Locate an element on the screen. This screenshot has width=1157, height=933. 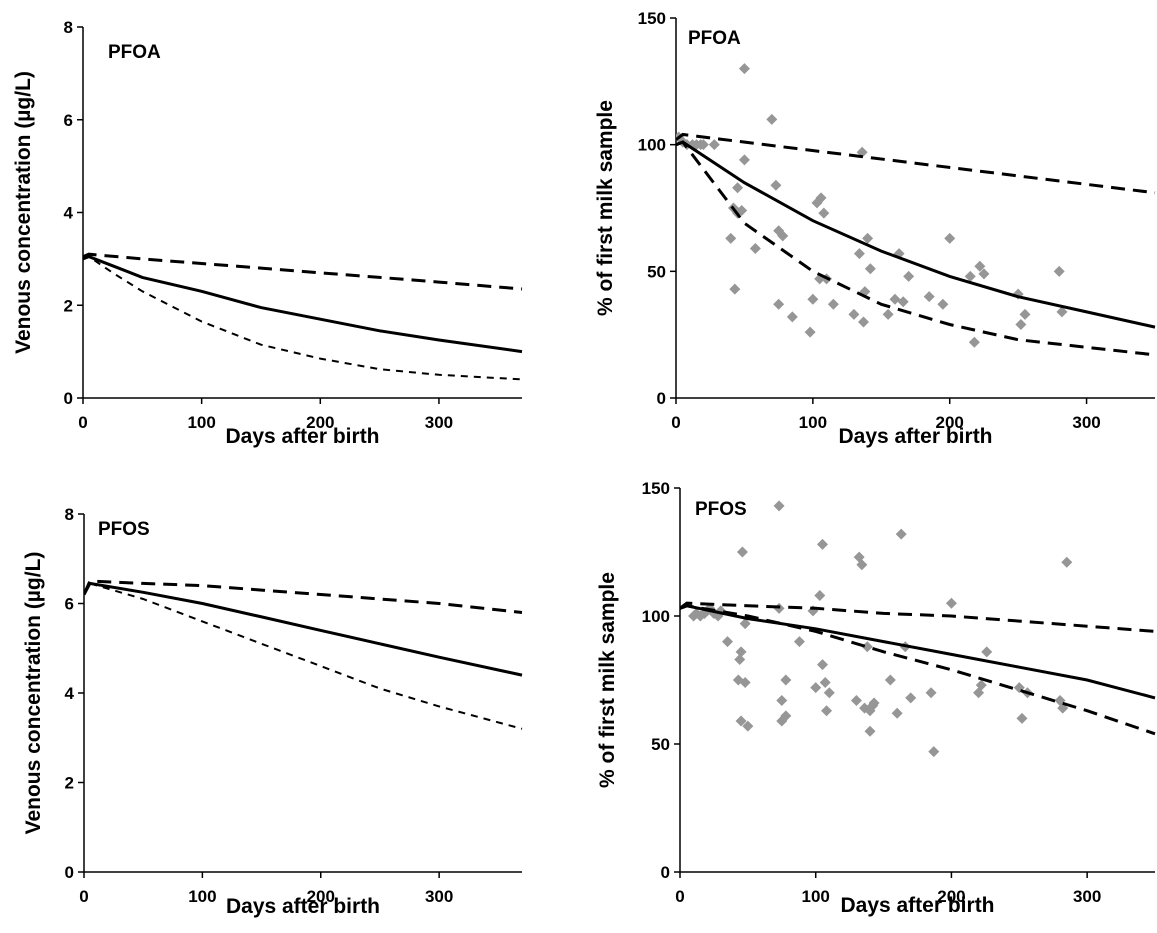
x-tick-label: 200 is located at coordinates (951, 896).